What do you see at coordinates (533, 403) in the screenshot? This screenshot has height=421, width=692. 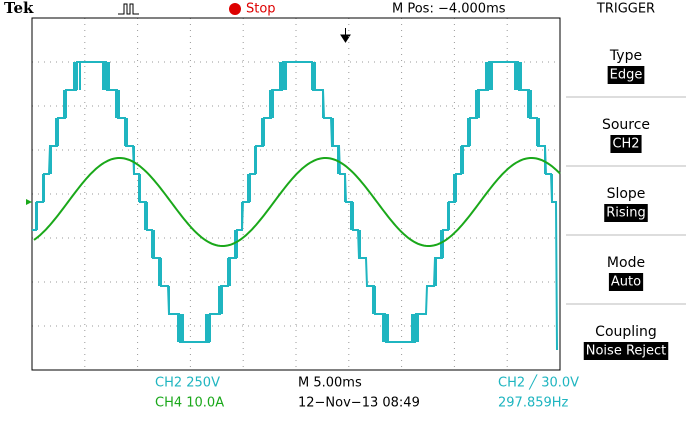 I see `frequency: 297.859Hz` at bounding box center [533, 403].